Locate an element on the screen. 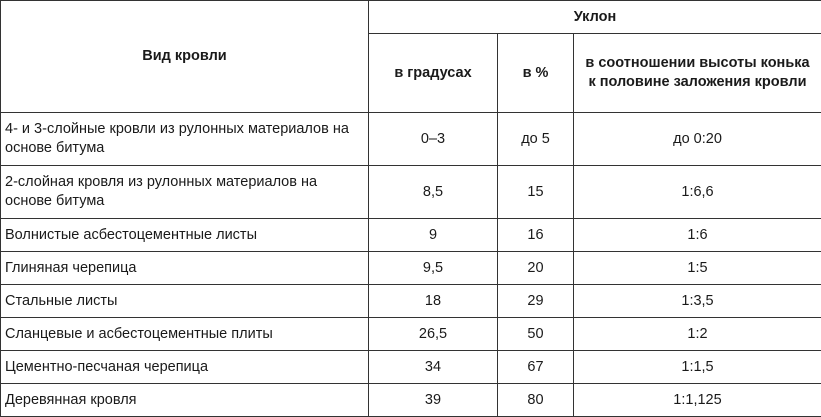  value-cell: 80 is located at coordinates (536, 400).